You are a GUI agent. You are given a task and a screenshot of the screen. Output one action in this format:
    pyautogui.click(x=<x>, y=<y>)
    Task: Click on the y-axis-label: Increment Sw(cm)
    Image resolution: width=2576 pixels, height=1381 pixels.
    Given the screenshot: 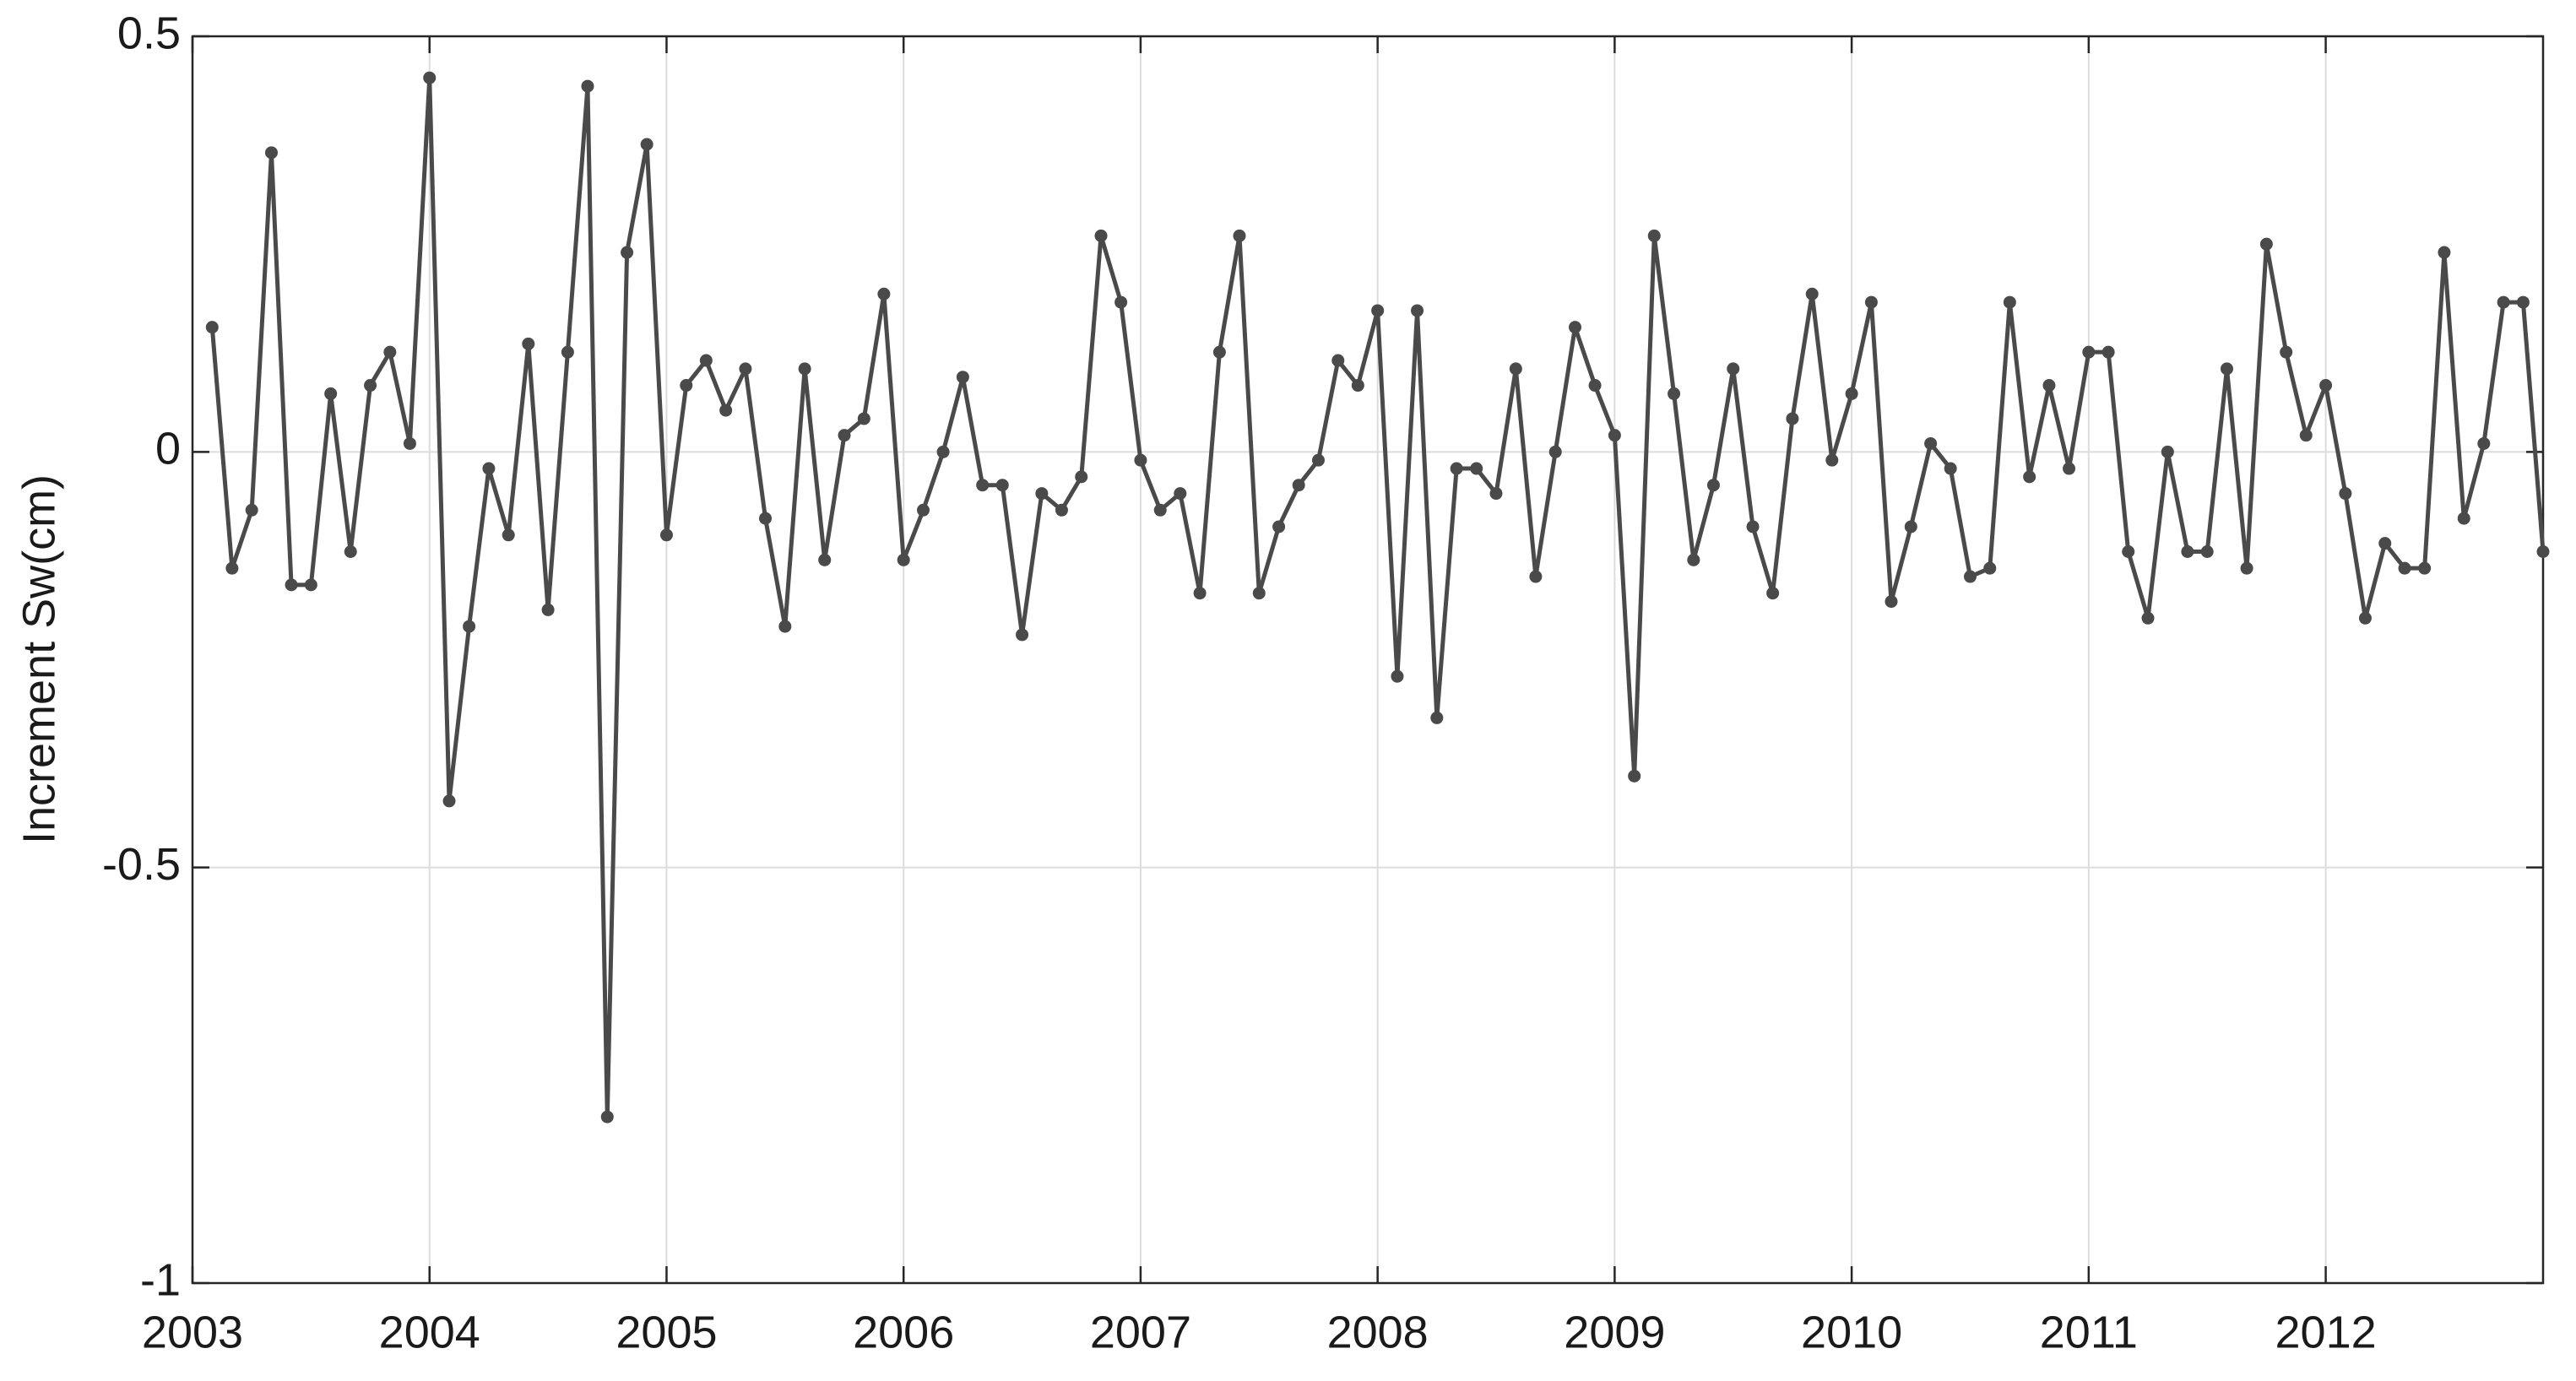 What is the action you would take?
    pyautogui.click(x=39, y=659)
    